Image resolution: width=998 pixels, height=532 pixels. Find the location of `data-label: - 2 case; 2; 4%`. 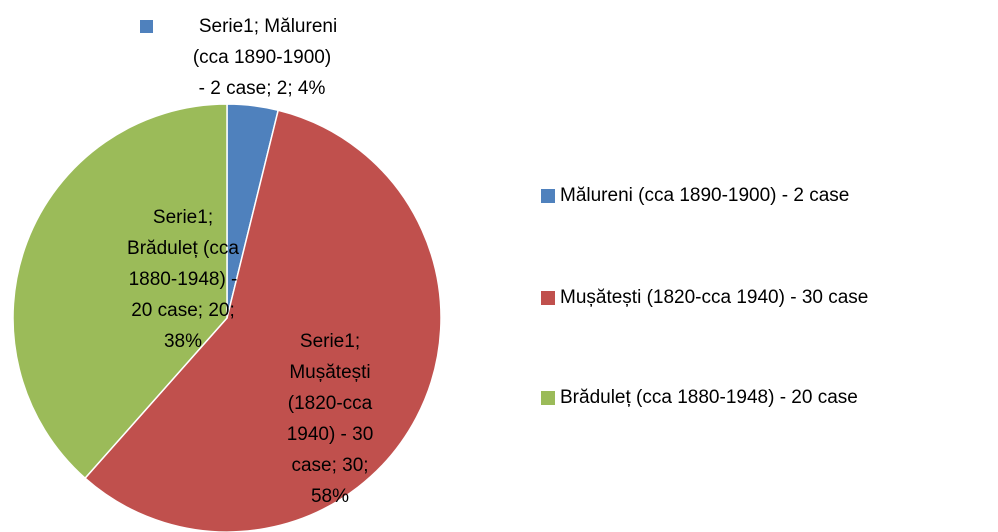

data-label: - 2 case; 2; 4% is located at coordinates (262, 88).